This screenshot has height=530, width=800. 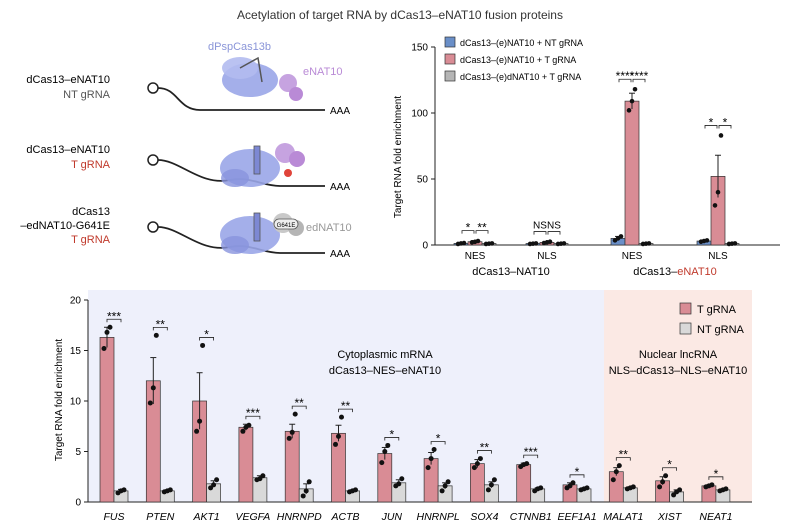 I want to click on top-y-tick-label: 150, so click(x=419, y=48).